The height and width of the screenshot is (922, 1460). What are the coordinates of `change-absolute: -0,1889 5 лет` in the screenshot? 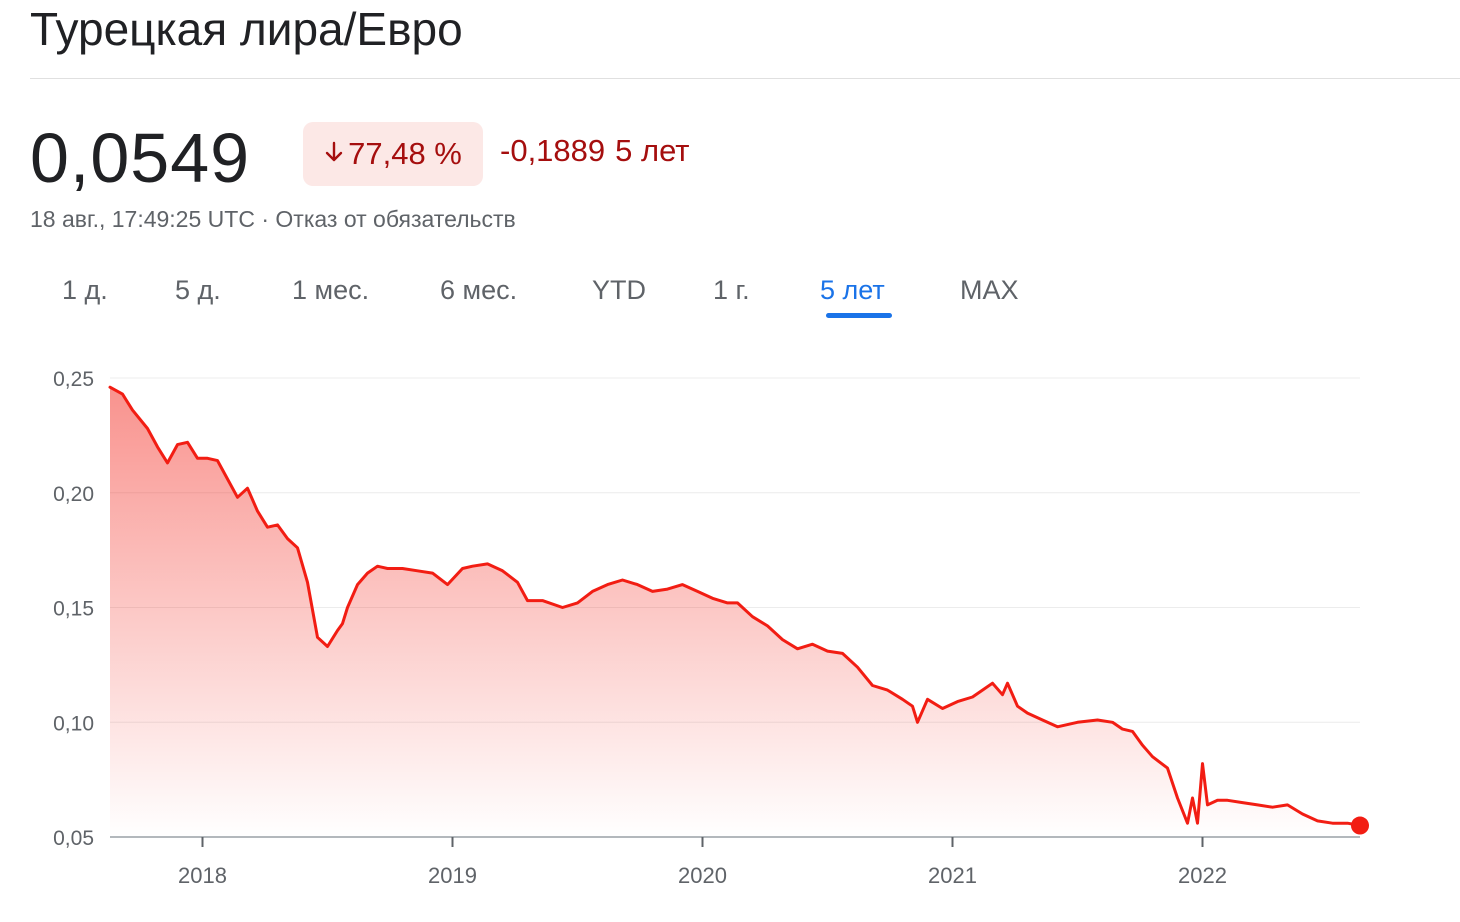 It's located at (600, 151).